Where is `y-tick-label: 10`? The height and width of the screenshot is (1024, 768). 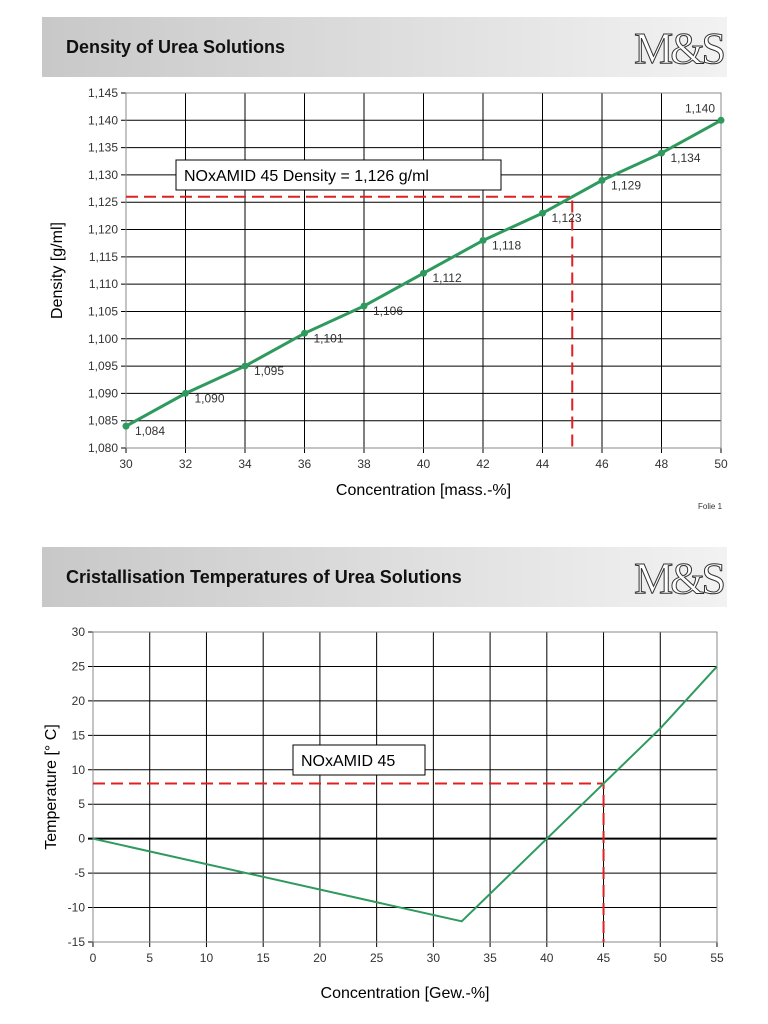 y-tick-label: 10 is located at coordinates (79, 770).